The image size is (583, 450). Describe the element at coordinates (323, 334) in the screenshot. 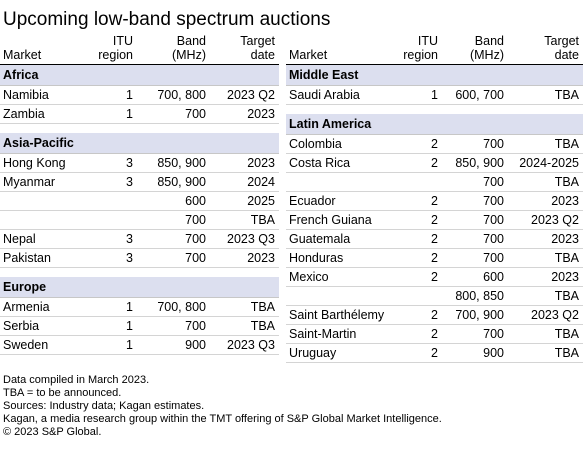

I see `cell-market: Saint-Martin` at that location.